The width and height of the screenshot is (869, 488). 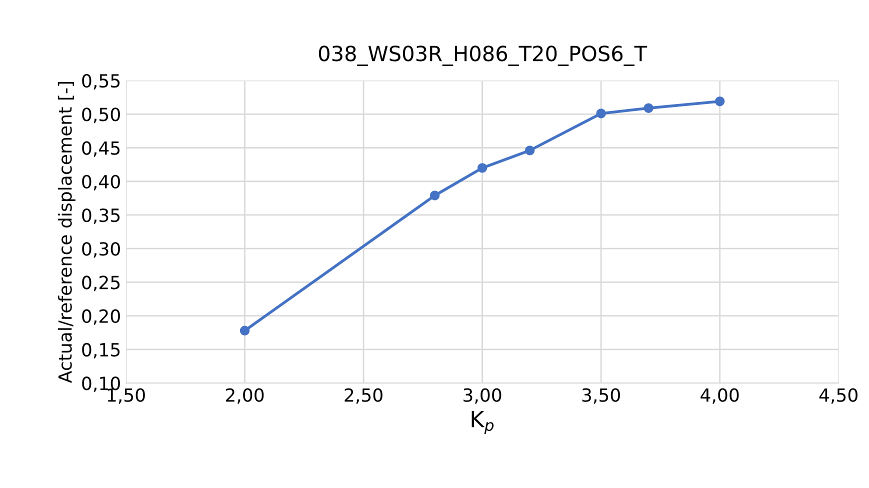 What do you see at coordinates (101, 116) in the screenshot?
I see `y-tick-label: 0,50` at bounding box center [101, 116].